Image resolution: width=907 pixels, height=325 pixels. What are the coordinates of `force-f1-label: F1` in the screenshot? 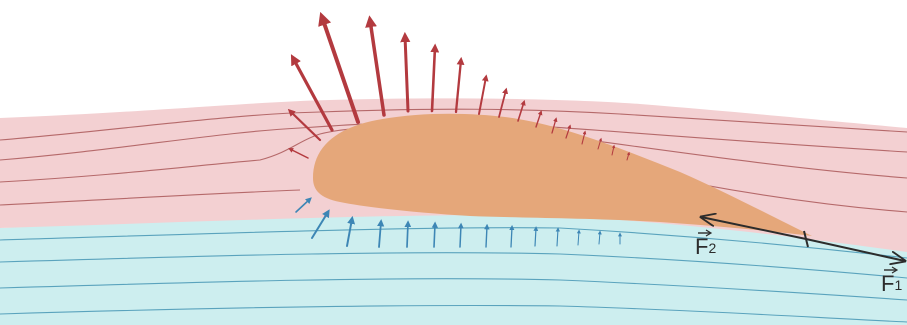 It's located at (891, 281).